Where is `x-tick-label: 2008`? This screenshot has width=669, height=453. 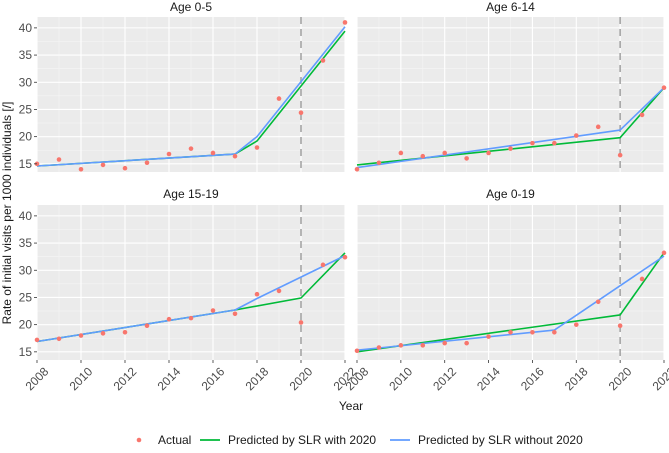 x-tick-label: 2008 is located at coordinates (37, 378).